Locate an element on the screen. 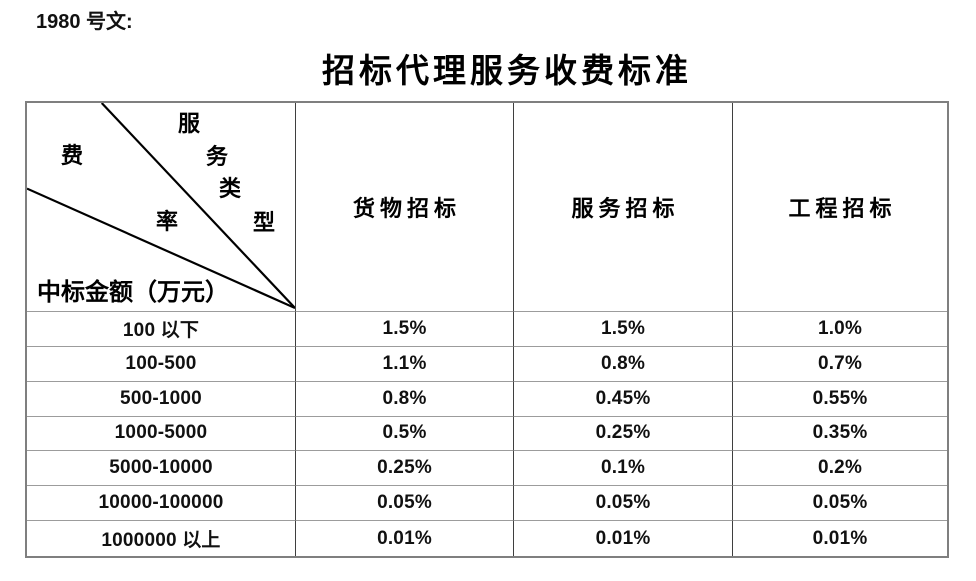 This screenshot has height=581, width=976. diagonal-header-cell: 费 服 务 类 率 型 中标金额（万元） is located at coordinates (161, 207).